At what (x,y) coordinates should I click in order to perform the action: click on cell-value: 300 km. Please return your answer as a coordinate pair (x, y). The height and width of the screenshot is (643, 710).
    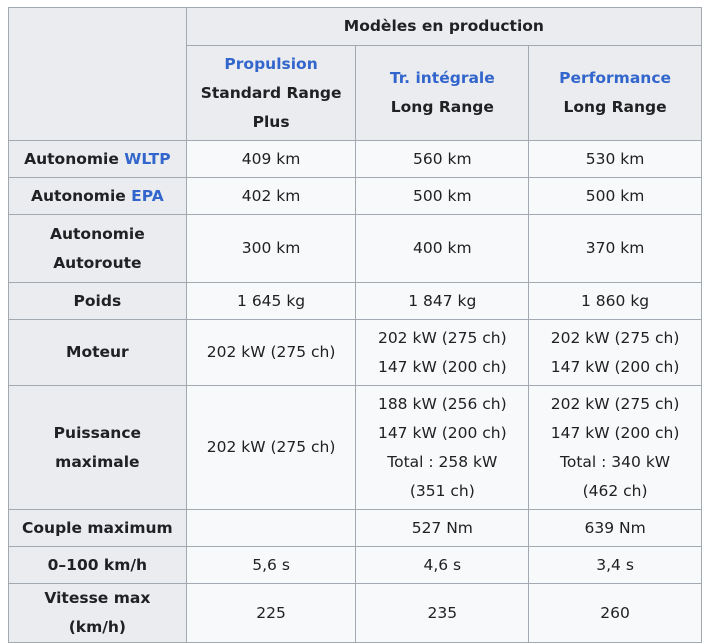
    Looking at the image, I should click on (271, 248).